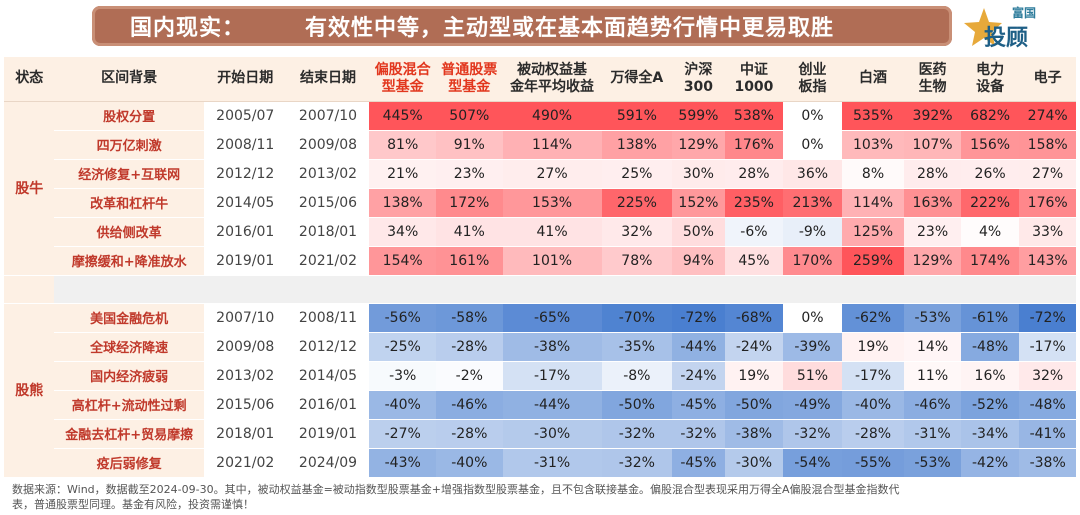  What do you see at coordinates (129, 347) in the screenshot?
I see `period-background: 全球经济降速` at bounding box center [129, 347].